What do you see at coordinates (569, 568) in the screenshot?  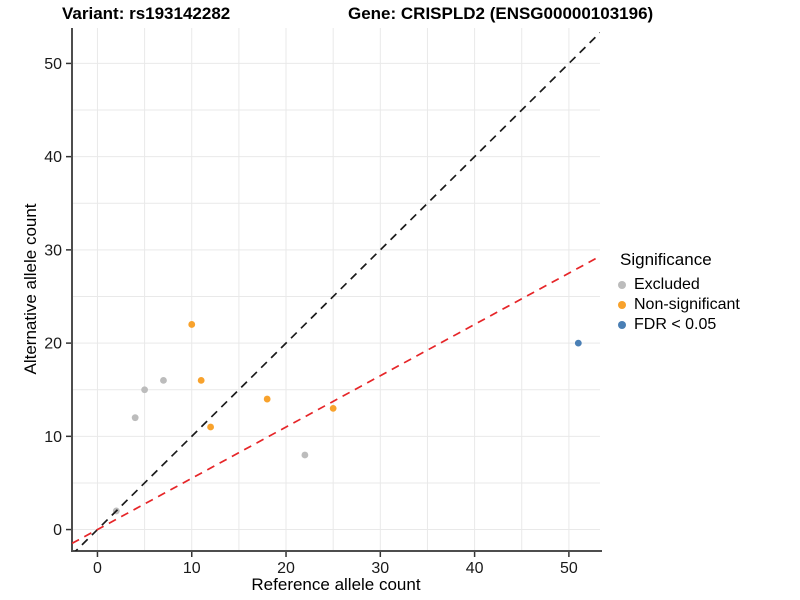 I see `x-tick-label: 50` at bounding box center [569, 568].